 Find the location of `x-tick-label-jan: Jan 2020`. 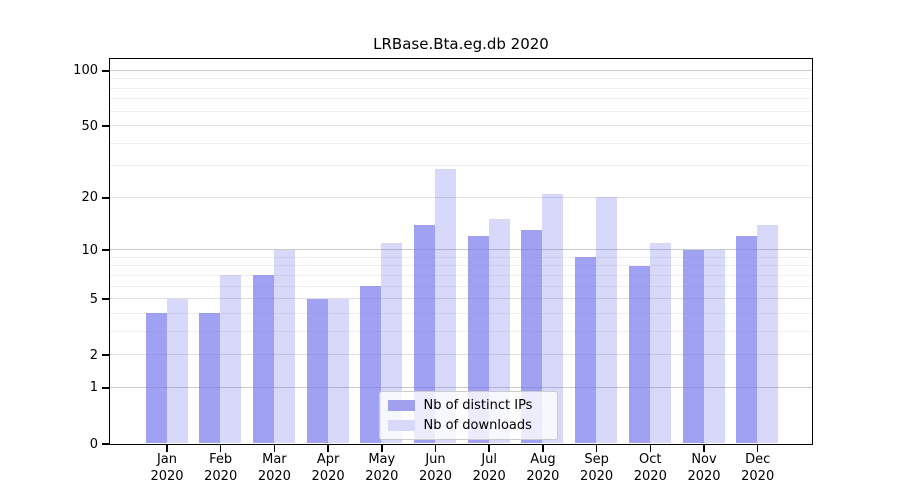

x-tick-label-jan: Jan 2020 is located at coordinates (167, 468).